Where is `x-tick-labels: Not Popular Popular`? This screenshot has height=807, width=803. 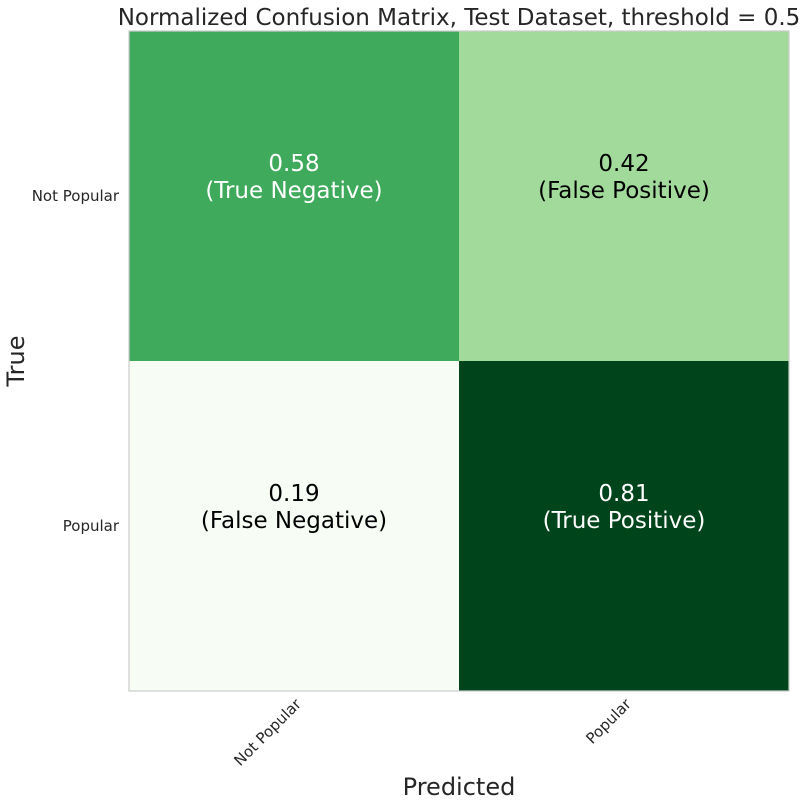 x-tick-labels: Not Popular Popular is located at coordinates (432, 732).